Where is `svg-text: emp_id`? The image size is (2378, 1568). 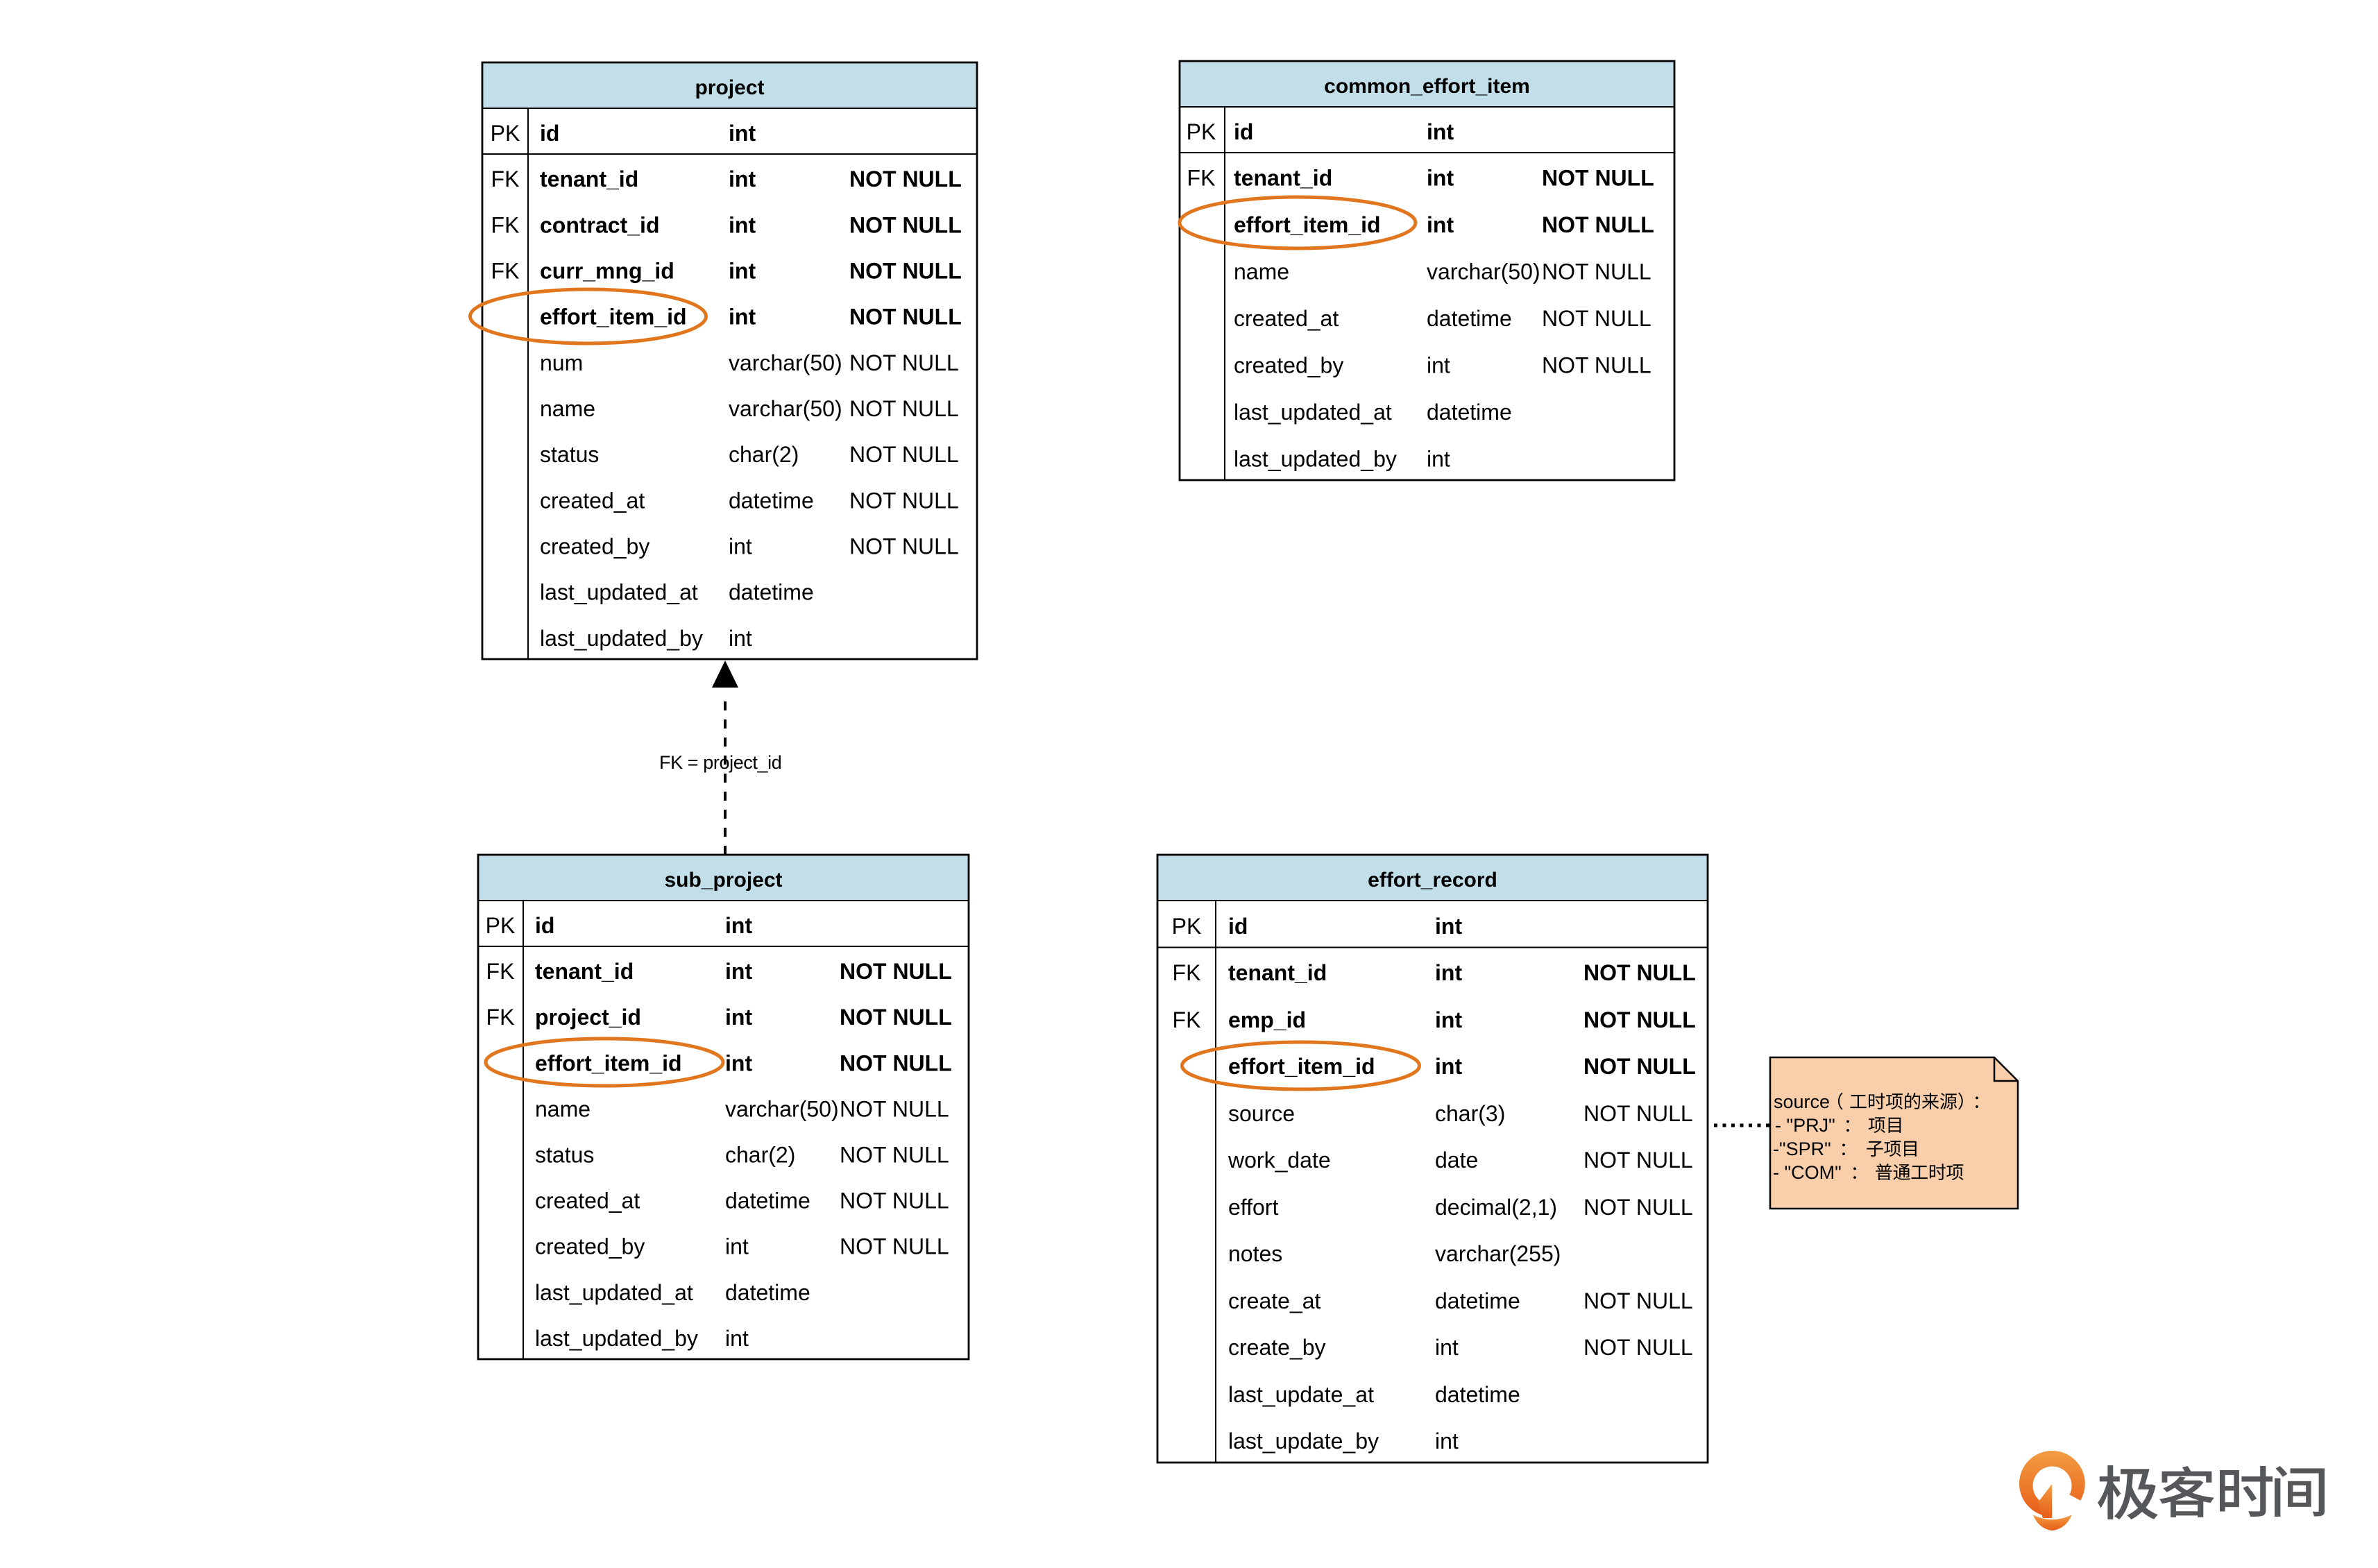
svg-text: emp_id is located at coordinates (1267, 1019).